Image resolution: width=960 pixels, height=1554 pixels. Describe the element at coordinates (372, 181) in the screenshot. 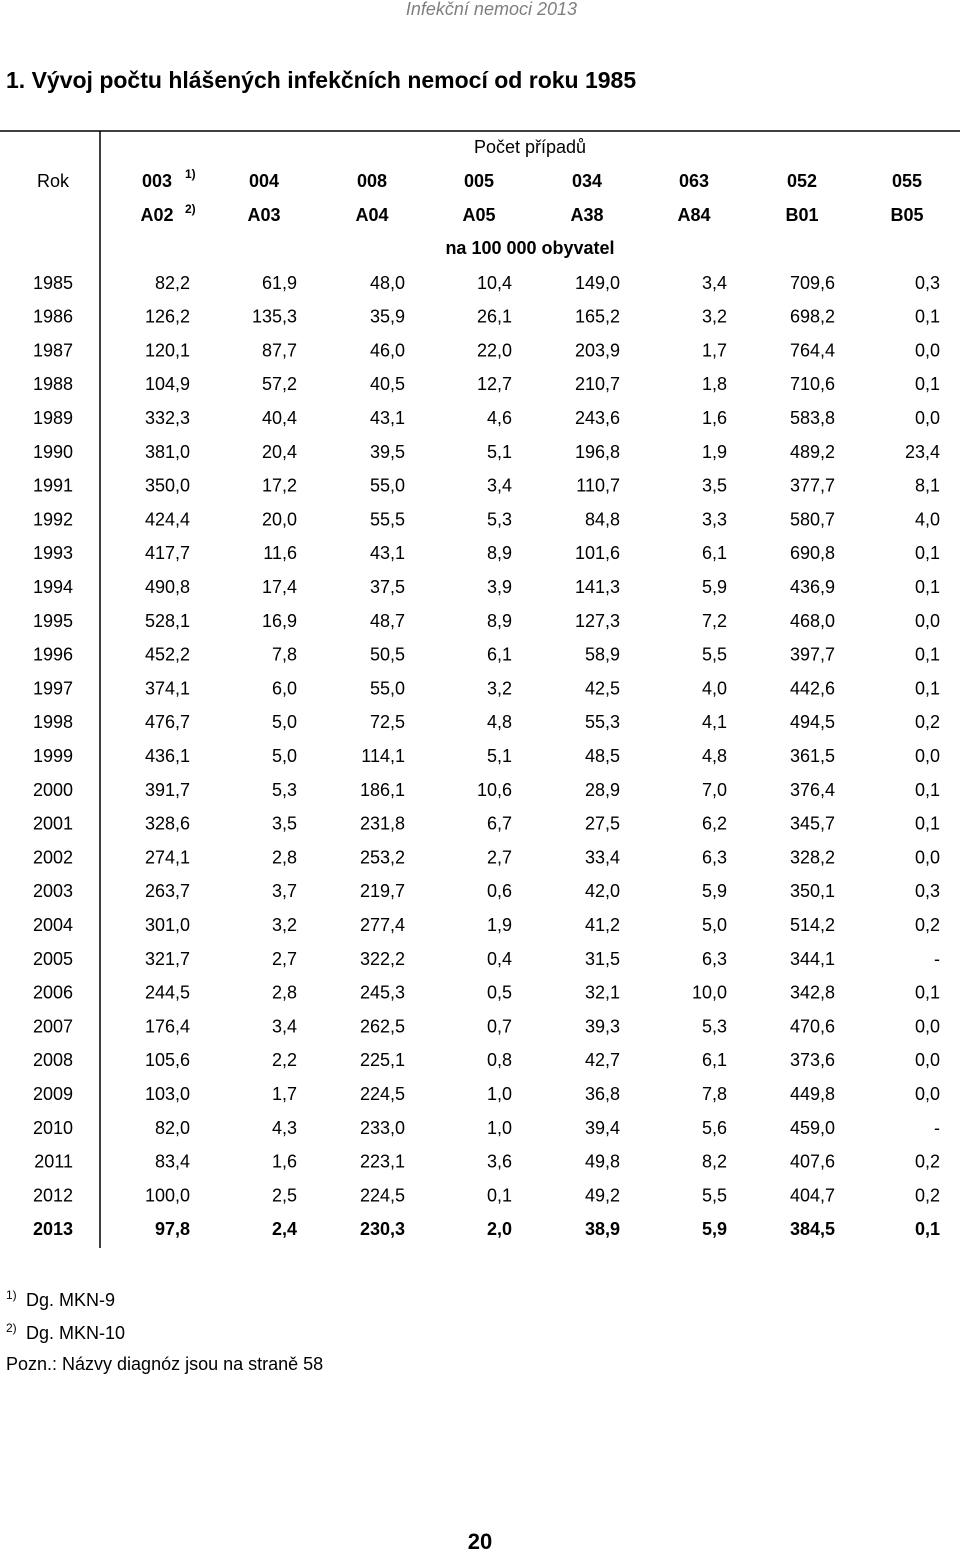

I see `code-mkn9: 008` at that location.